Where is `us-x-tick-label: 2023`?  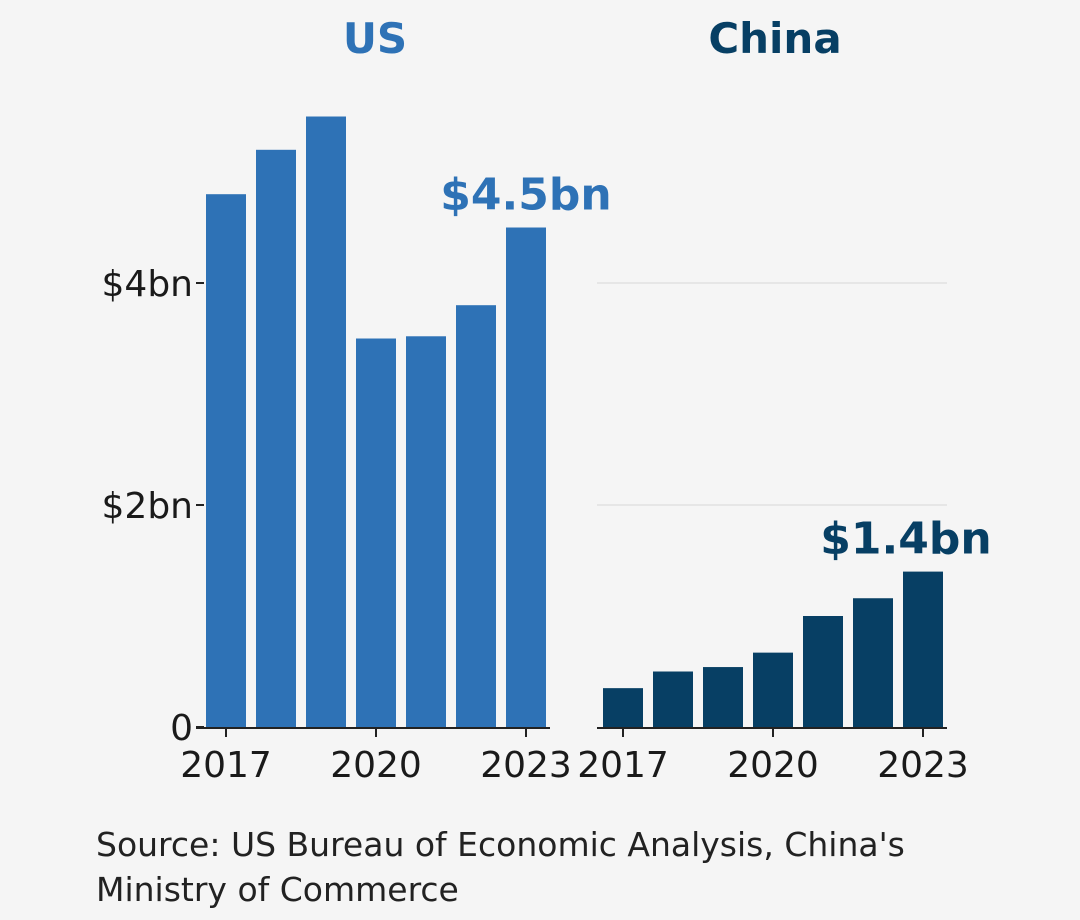 us-x-tick-label: 2023 is located at coordinates (526, 765).